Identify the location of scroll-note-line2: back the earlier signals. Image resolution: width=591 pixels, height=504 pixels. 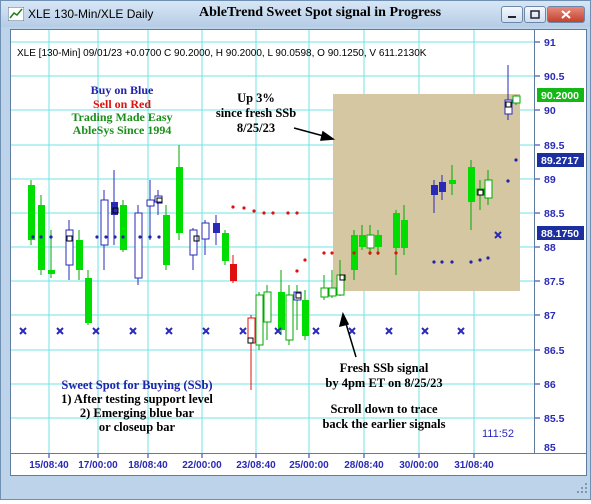
(383, 424).